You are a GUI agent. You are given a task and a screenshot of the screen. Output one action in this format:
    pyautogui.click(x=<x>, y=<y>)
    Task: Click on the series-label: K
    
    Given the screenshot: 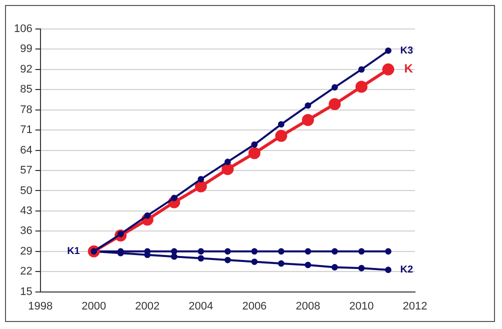 What is the action you would take?
    pyautogui.click(x=409, y=69)
    